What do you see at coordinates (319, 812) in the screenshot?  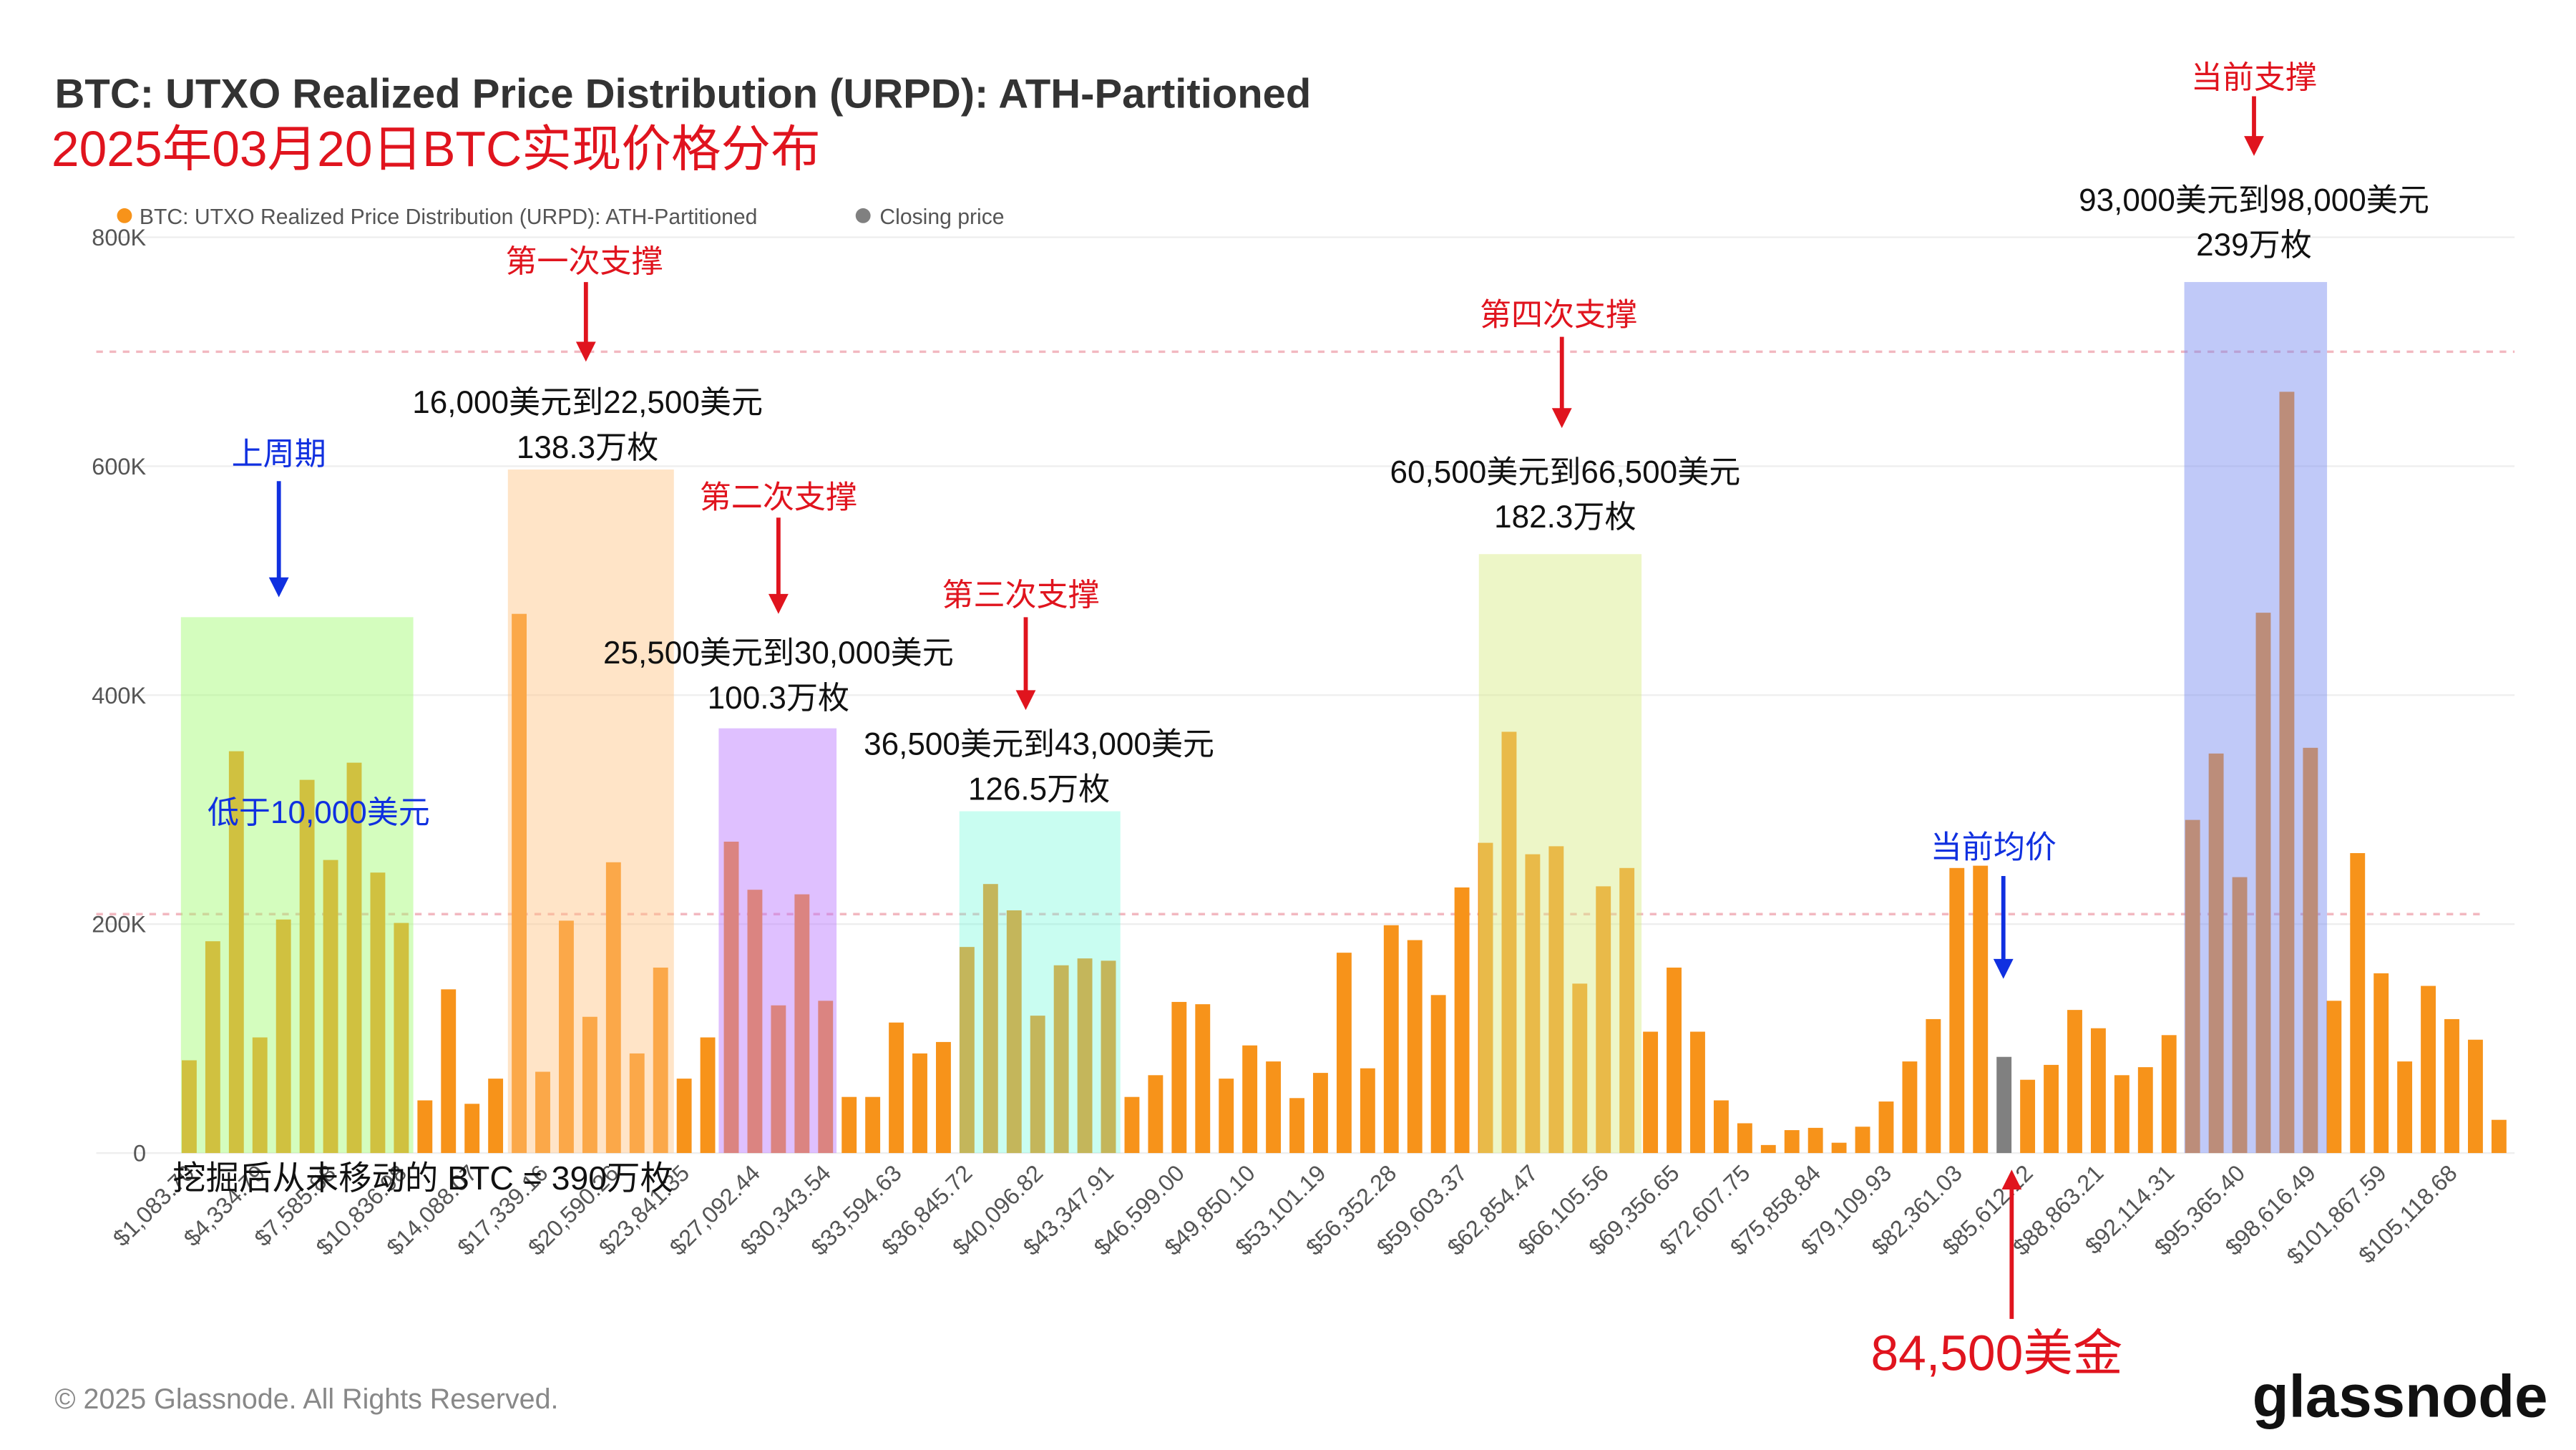 I see `annotation-note: 低于10,000美元` at bounding box center [319, 812].